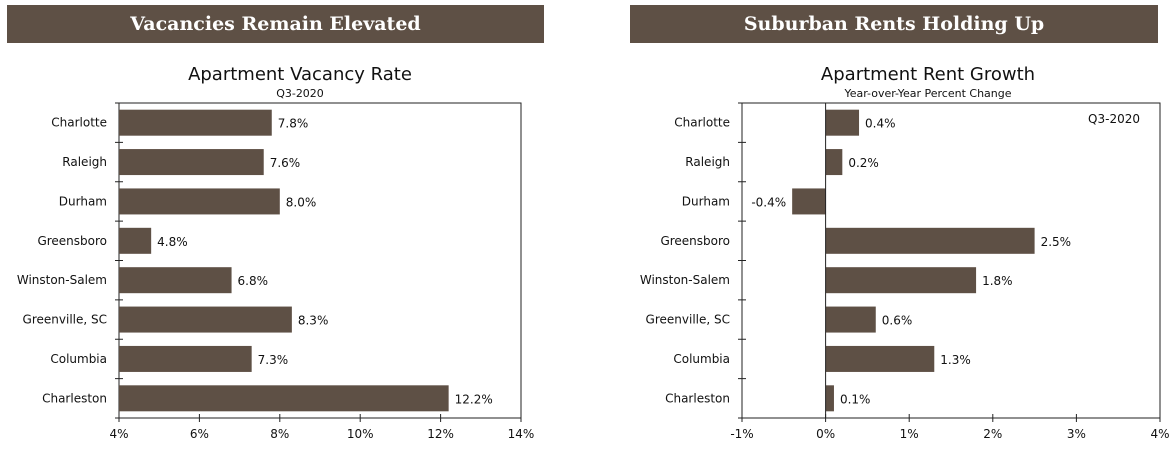  What do you see at coordinates (313, 321) in the screenshot?
I see `data-label: 8.3%` at bounding box center [313, 321].